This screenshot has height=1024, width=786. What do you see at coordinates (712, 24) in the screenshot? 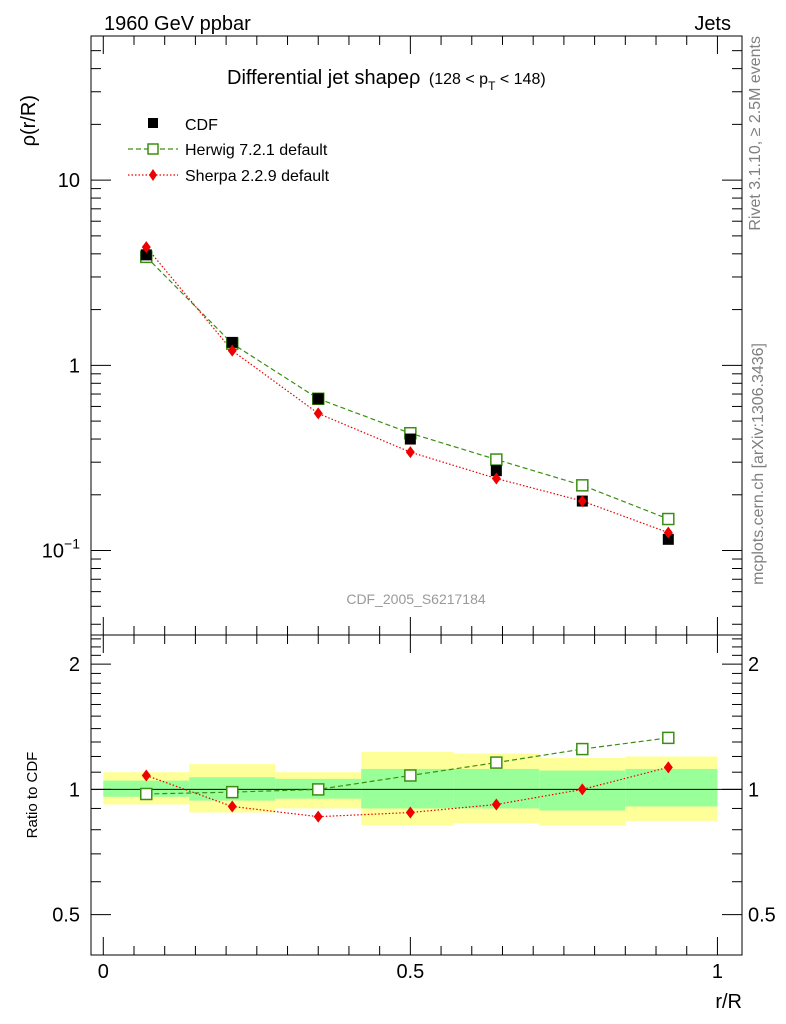
I see `header-right: Jets` at bounding box center [712, 24].